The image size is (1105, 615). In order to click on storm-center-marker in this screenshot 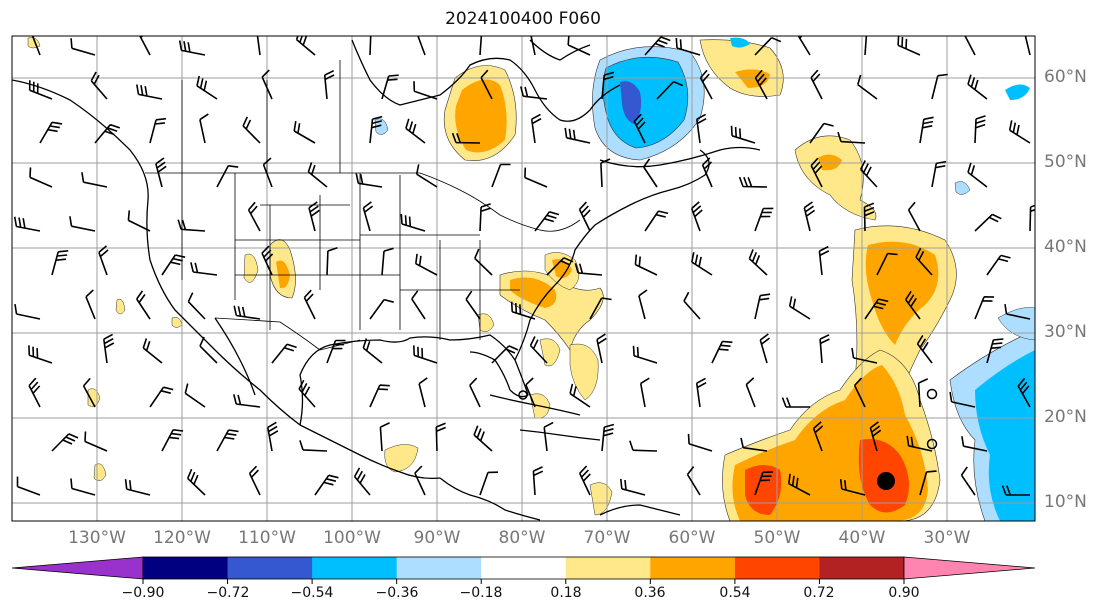, I will do `click(886, 481)`.